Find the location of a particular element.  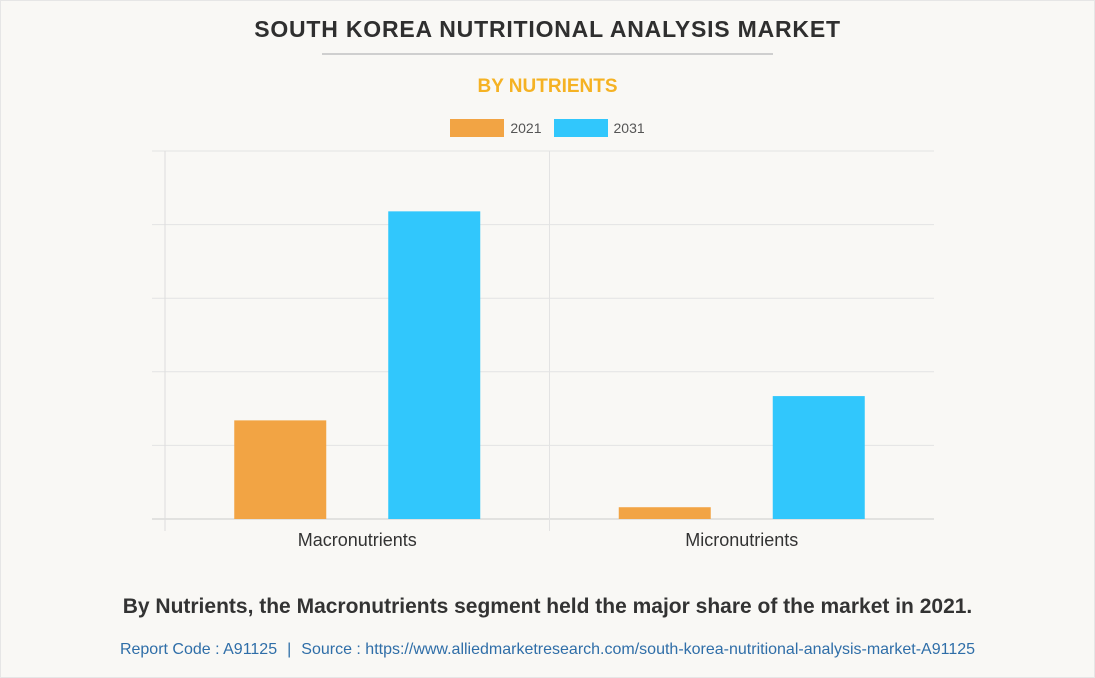

legend-label-2021: 2021 is located at coordinates (526, 128).